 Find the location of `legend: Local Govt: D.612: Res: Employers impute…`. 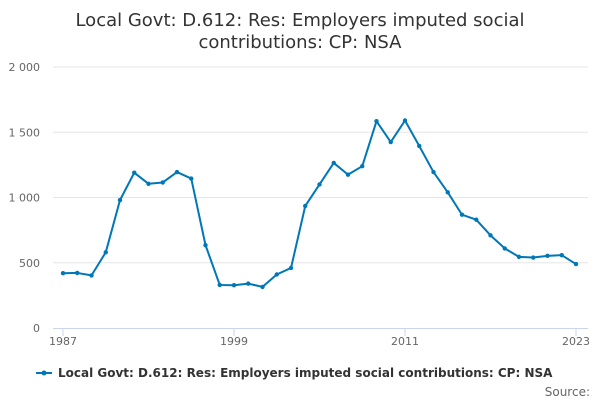

legend: Local Govt: D.612: Res: Employers impute… is located at coordinates (294, 373).